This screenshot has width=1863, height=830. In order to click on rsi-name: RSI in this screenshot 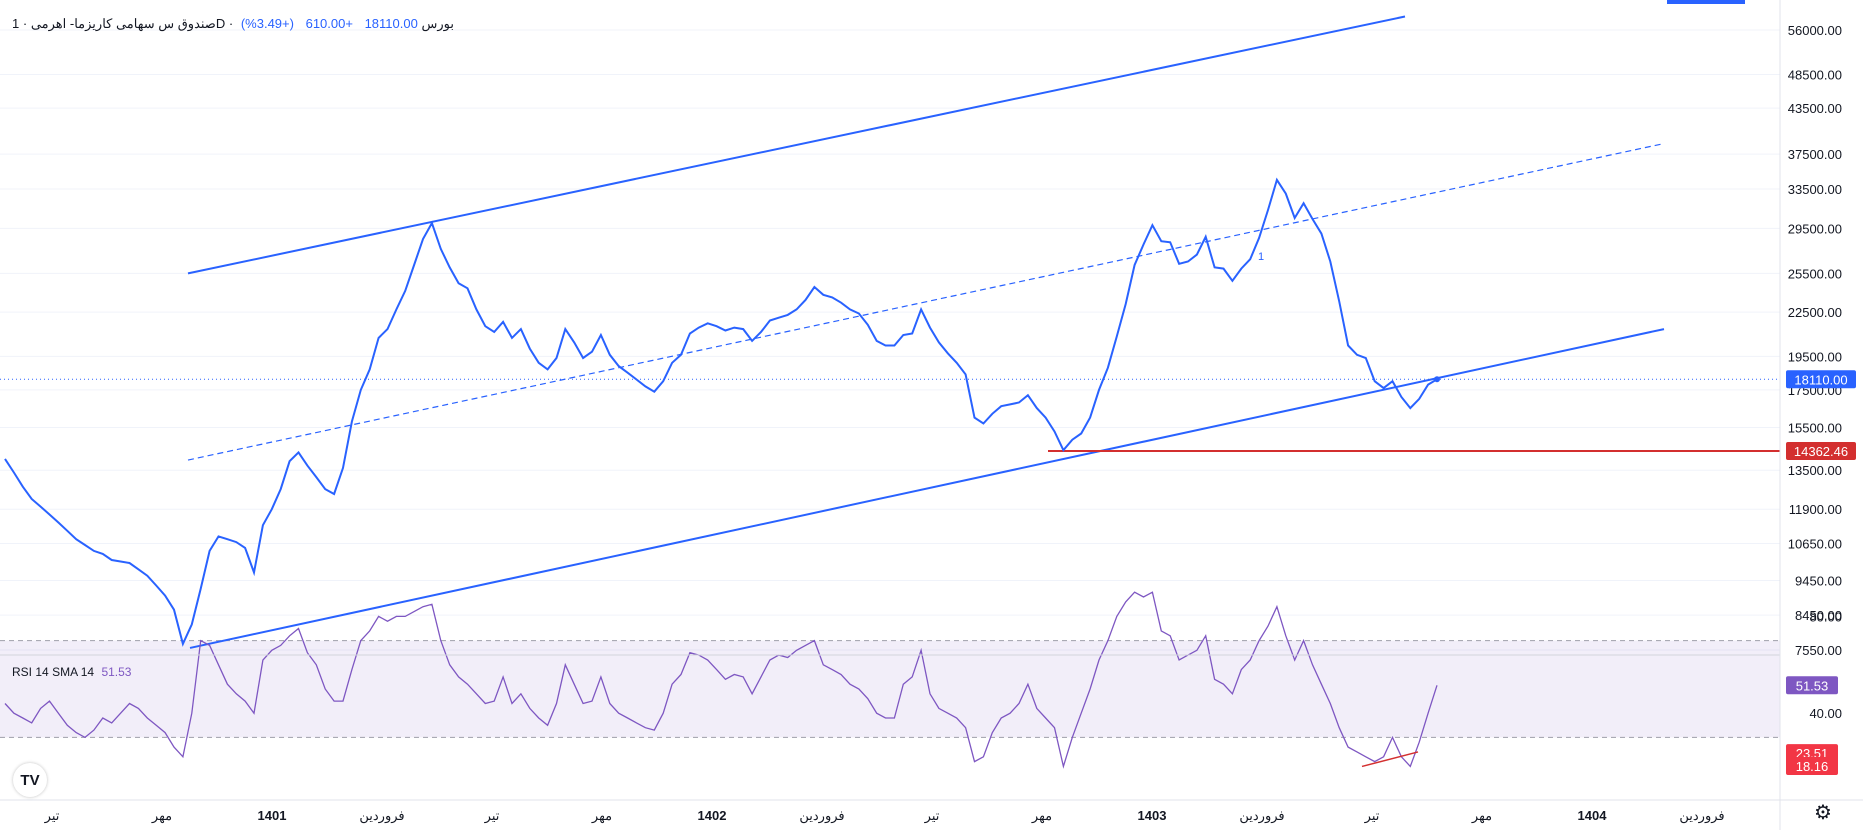, I will do `click(22, 672)`.